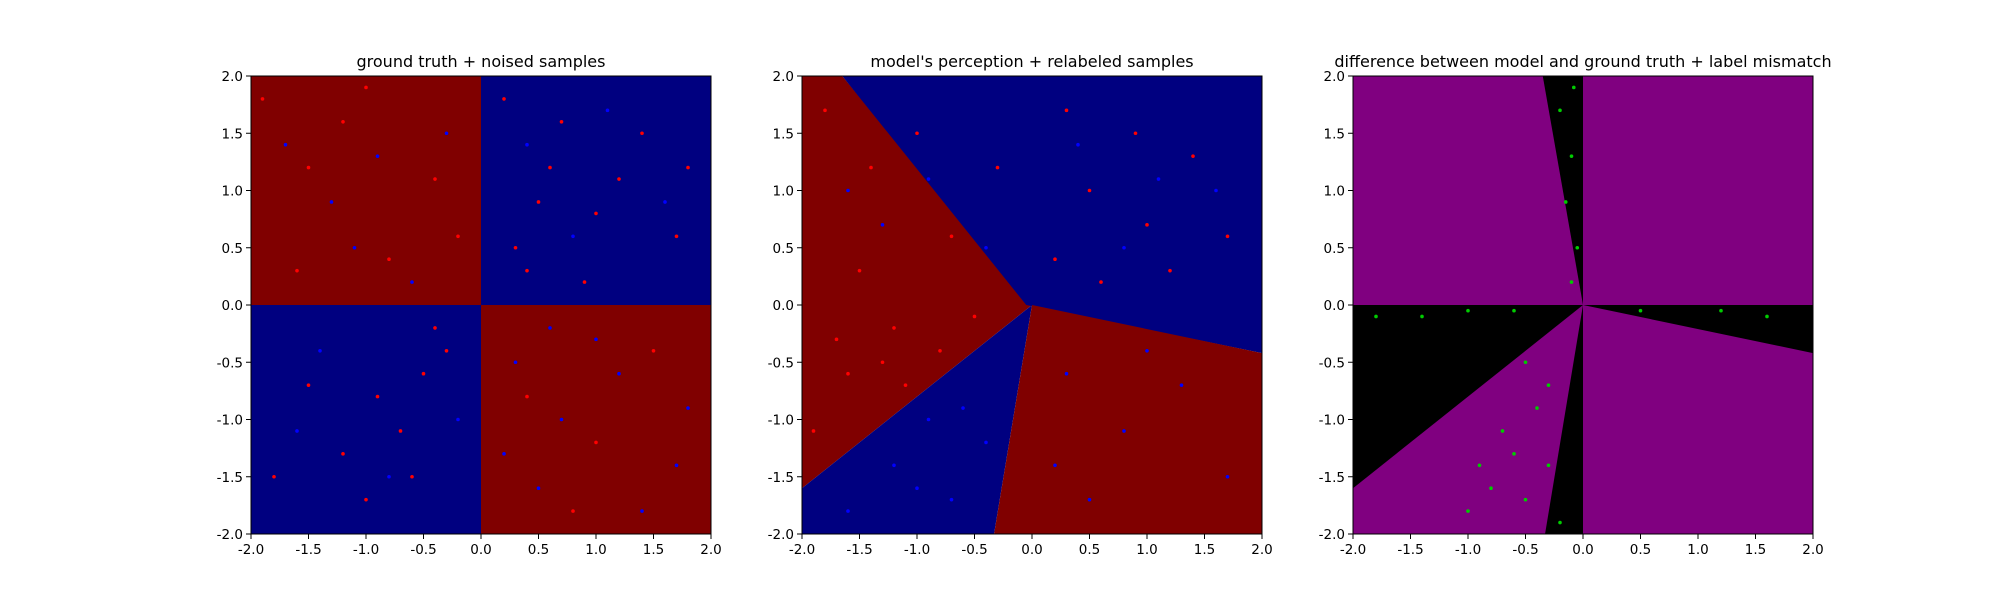 This screenshot has height=600, width=2000. I want to click on mismatch-points, so click(1571, 305).